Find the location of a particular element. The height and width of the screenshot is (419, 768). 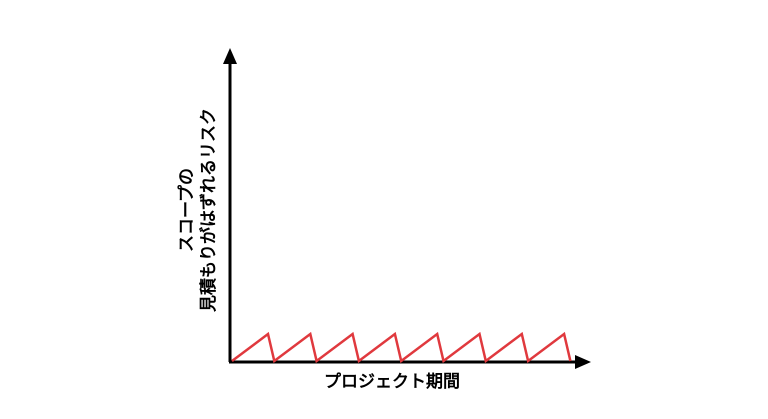

y-axis-label-line2: 見積もりがはずれるリスク is located at coordinates (208, 210).